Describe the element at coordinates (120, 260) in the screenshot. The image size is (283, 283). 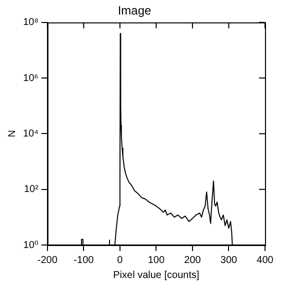
I see `x-tick-label: 0` at that location.